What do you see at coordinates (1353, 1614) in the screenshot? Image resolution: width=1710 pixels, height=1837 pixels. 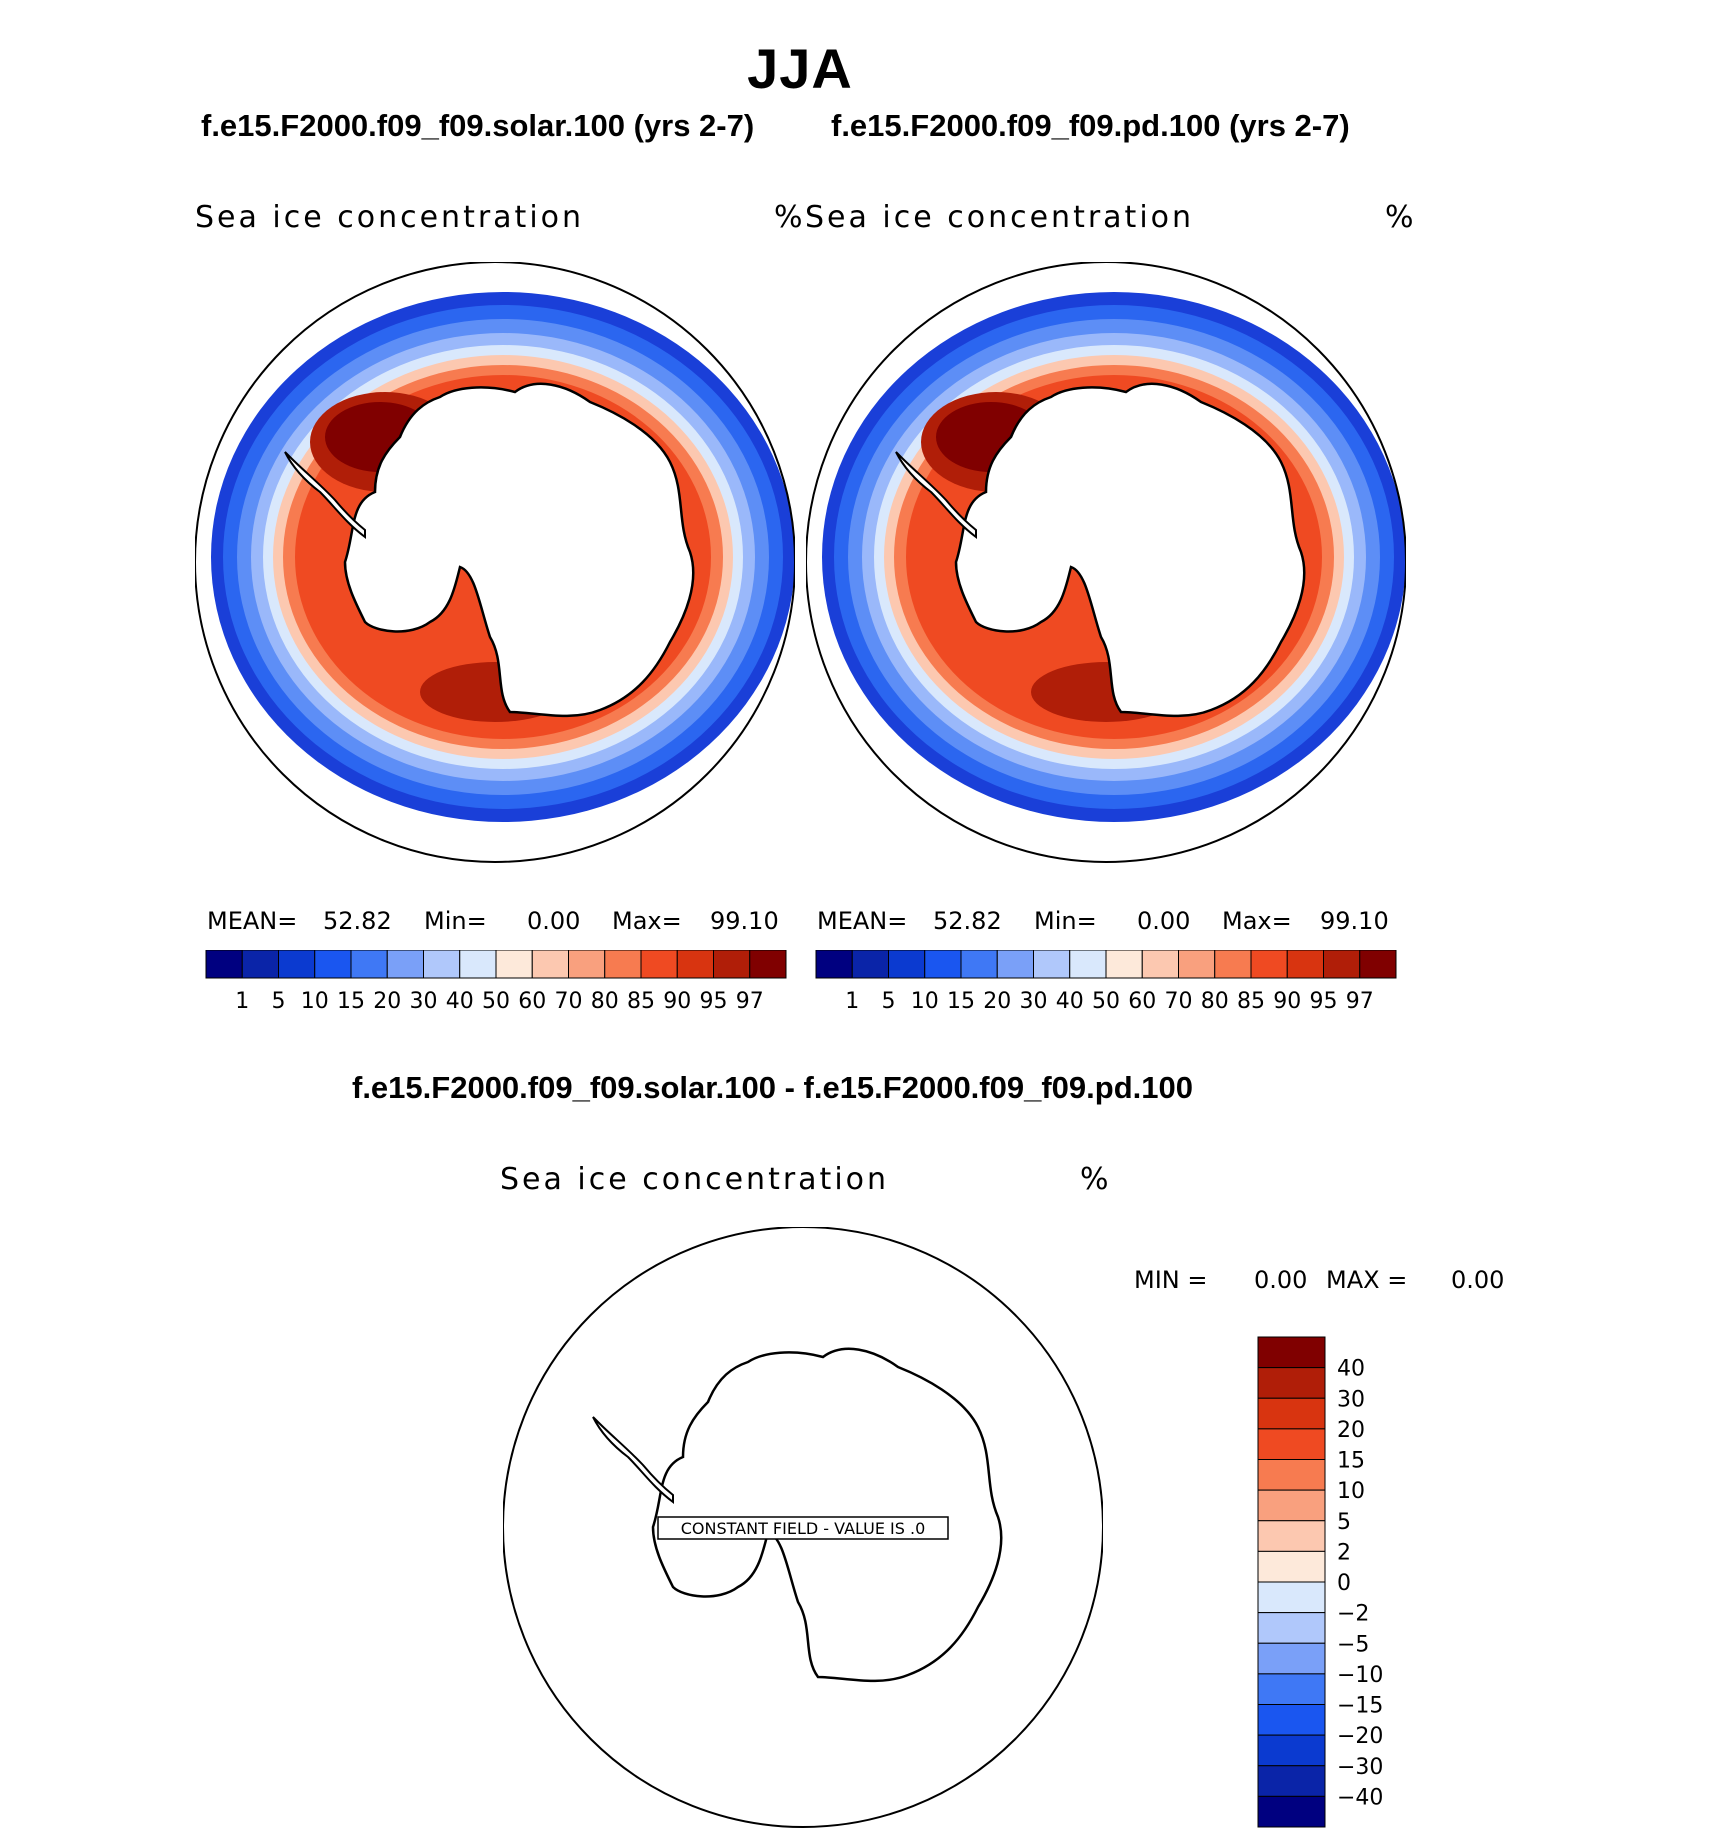 I see `diff-colorbar-tick-label: −2` at bounding box center [1353, 1614].